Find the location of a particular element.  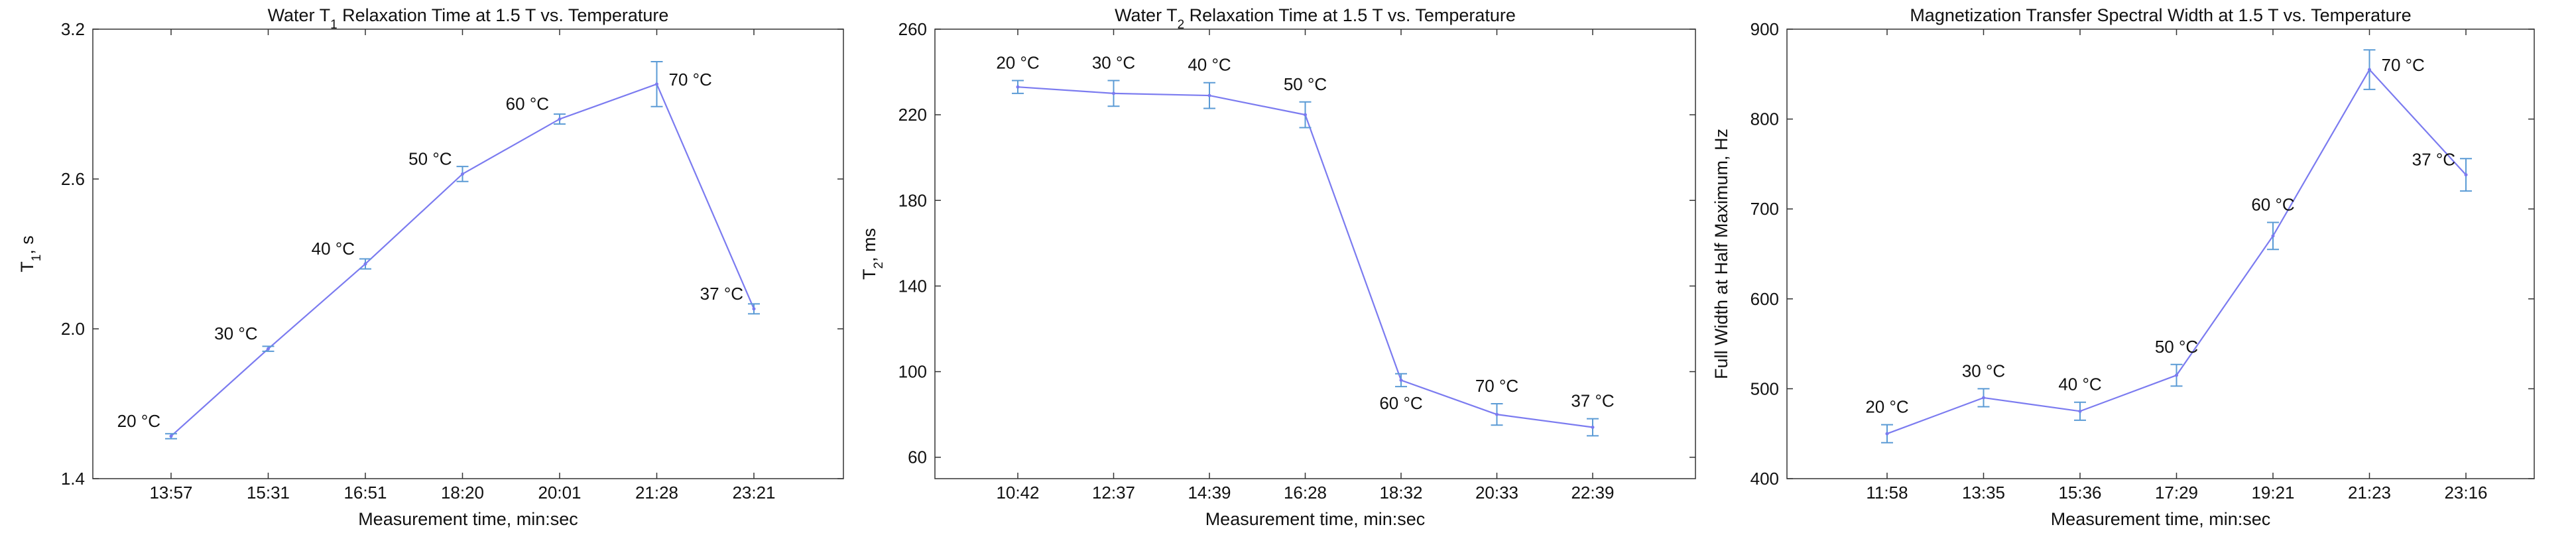

x-tick-label: 20:33 is located at coordinates (1496, 493).